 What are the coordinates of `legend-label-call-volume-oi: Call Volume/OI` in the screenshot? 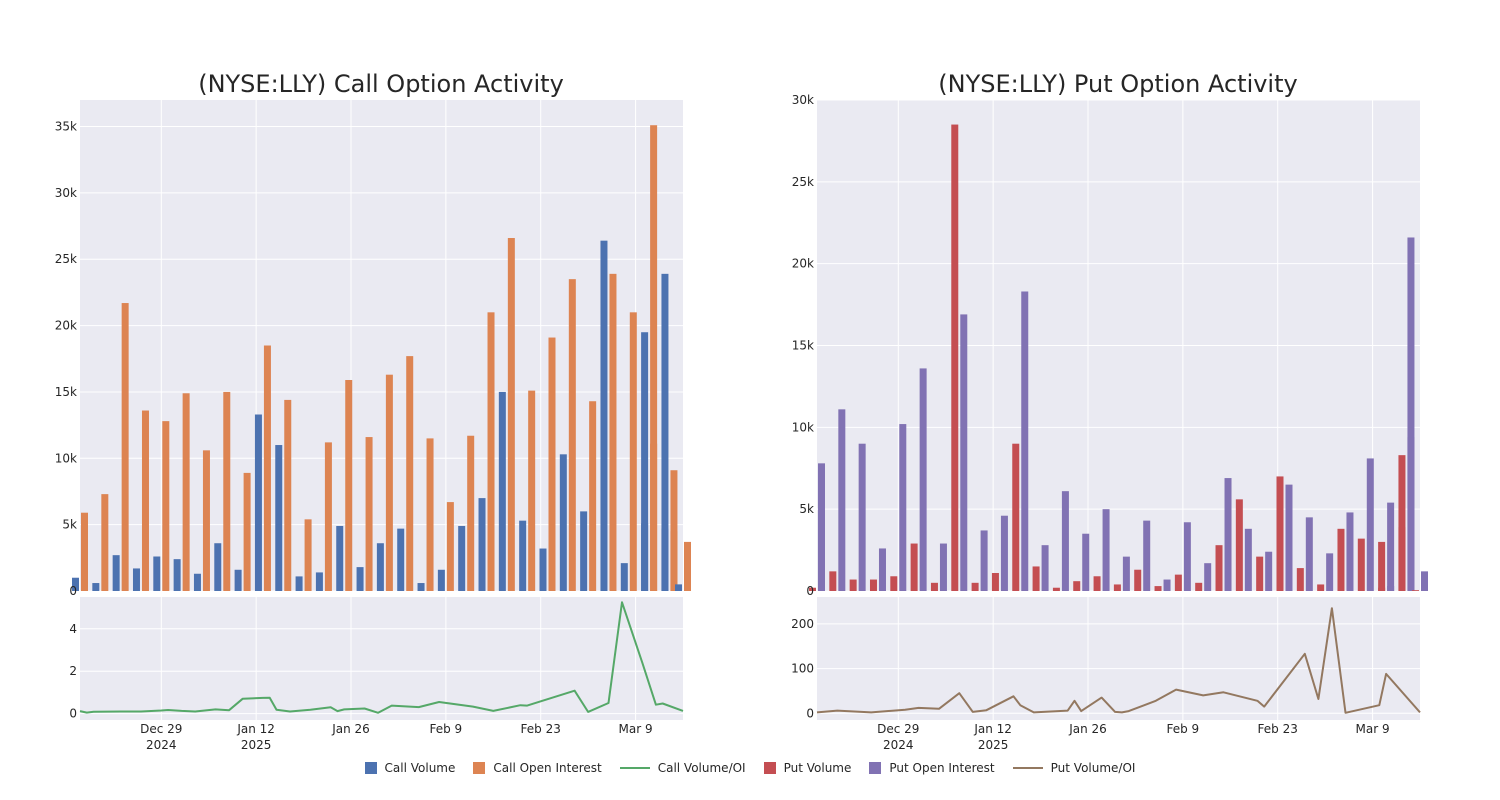 It's located at (701, 768).